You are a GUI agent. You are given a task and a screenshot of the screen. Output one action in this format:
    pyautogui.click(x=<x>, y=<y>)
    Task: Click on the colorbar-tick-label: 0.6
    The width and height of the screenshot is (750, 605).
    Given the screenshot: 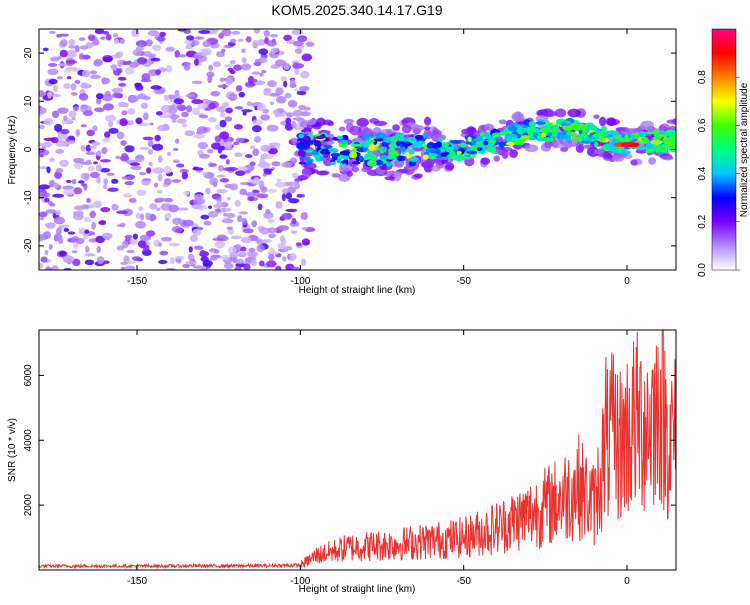 What is the action you would take?
    pyautogui.click(x=702, y=125)
    